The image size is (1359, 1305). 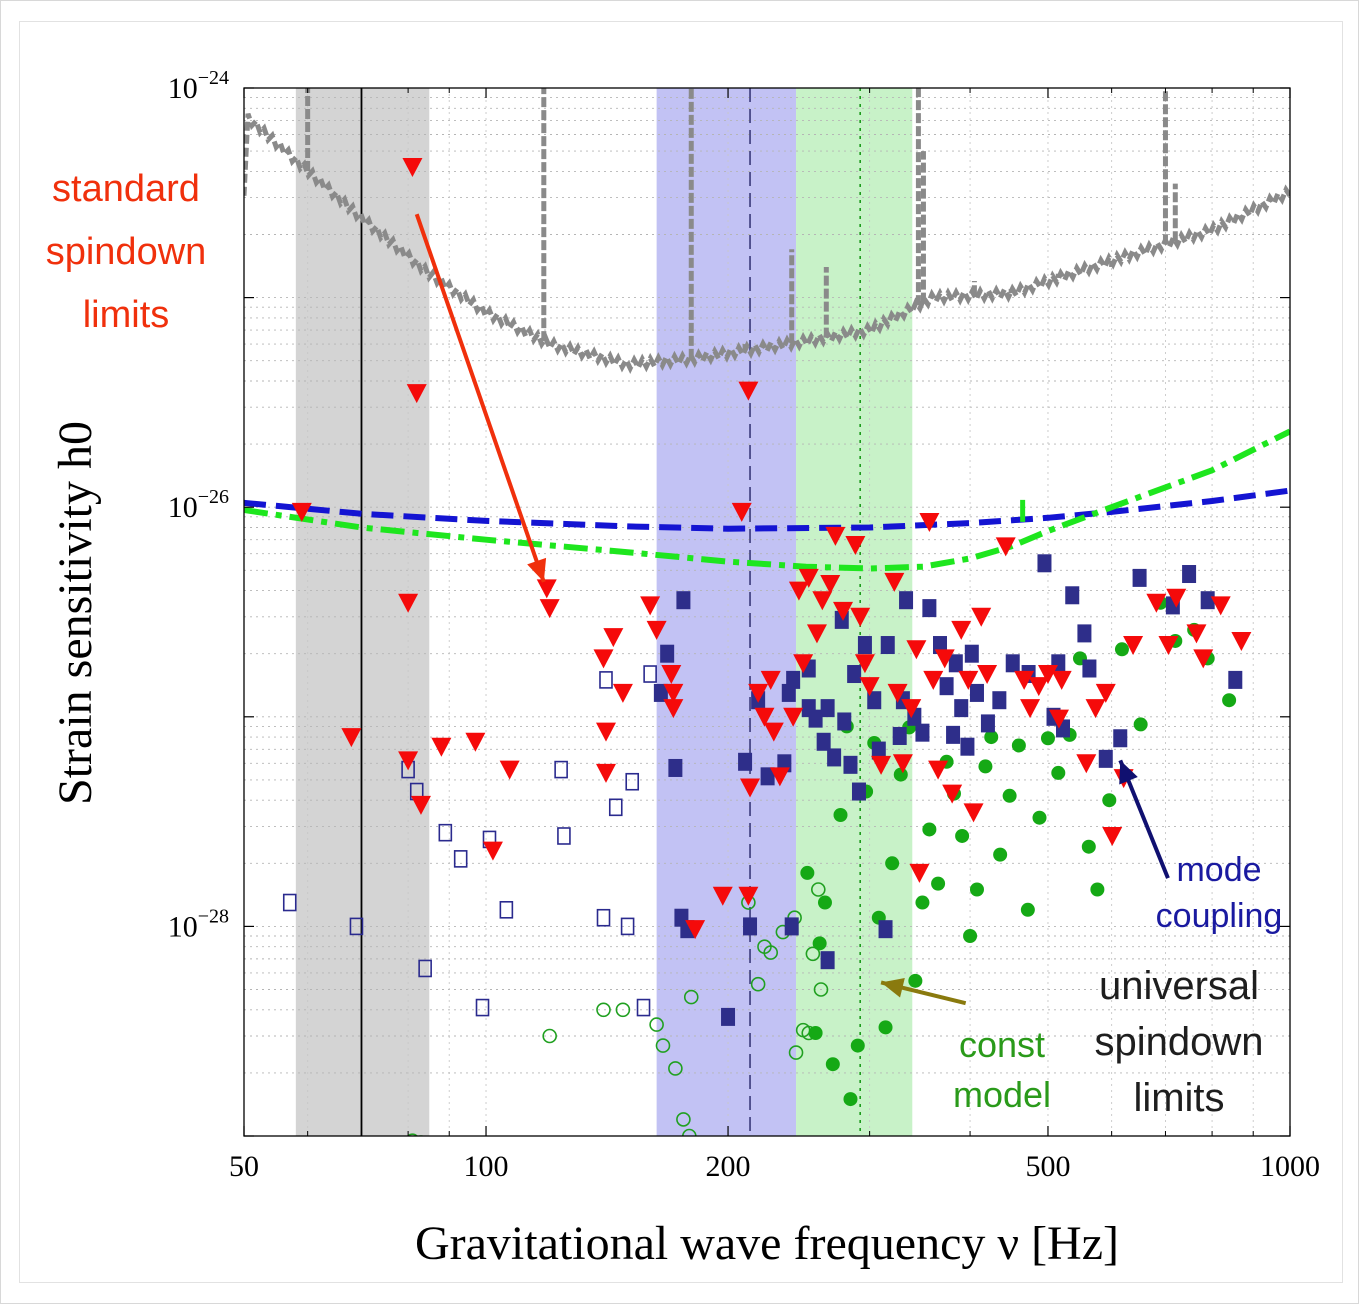 What do you see at coordinates (126, 315) in the screenshot?
I see `annotation-label: limits` at bounding box center [126, 315].